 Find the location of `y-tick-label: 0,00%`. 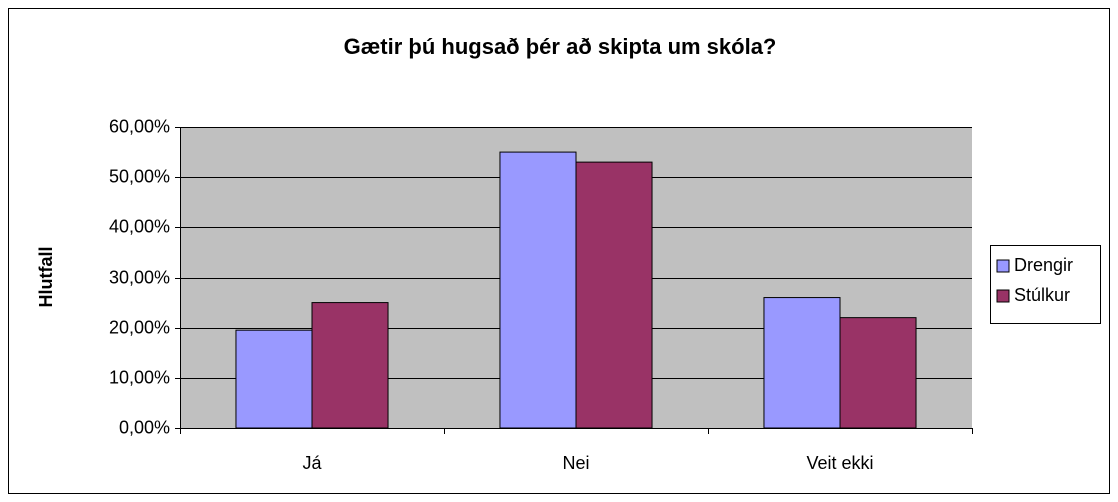

y-tick-label: 0,00% is located at coordinates (144, 427).